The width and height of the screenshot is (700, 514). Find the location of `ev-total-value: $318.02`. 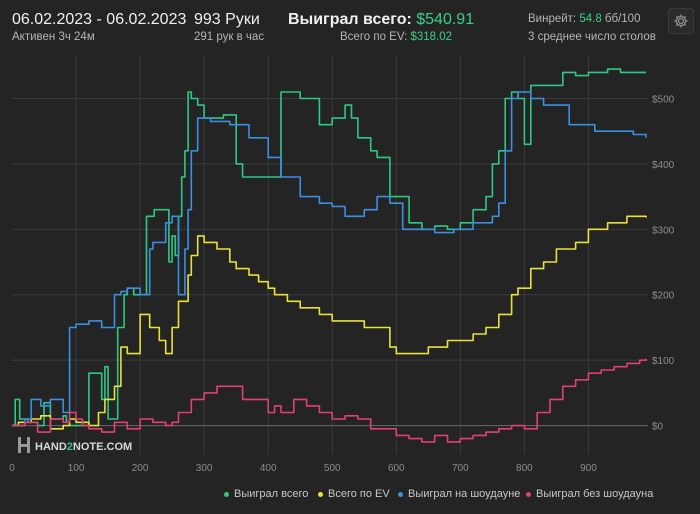

ev-total-value: $318.02 is located at coordinates (431, 37).